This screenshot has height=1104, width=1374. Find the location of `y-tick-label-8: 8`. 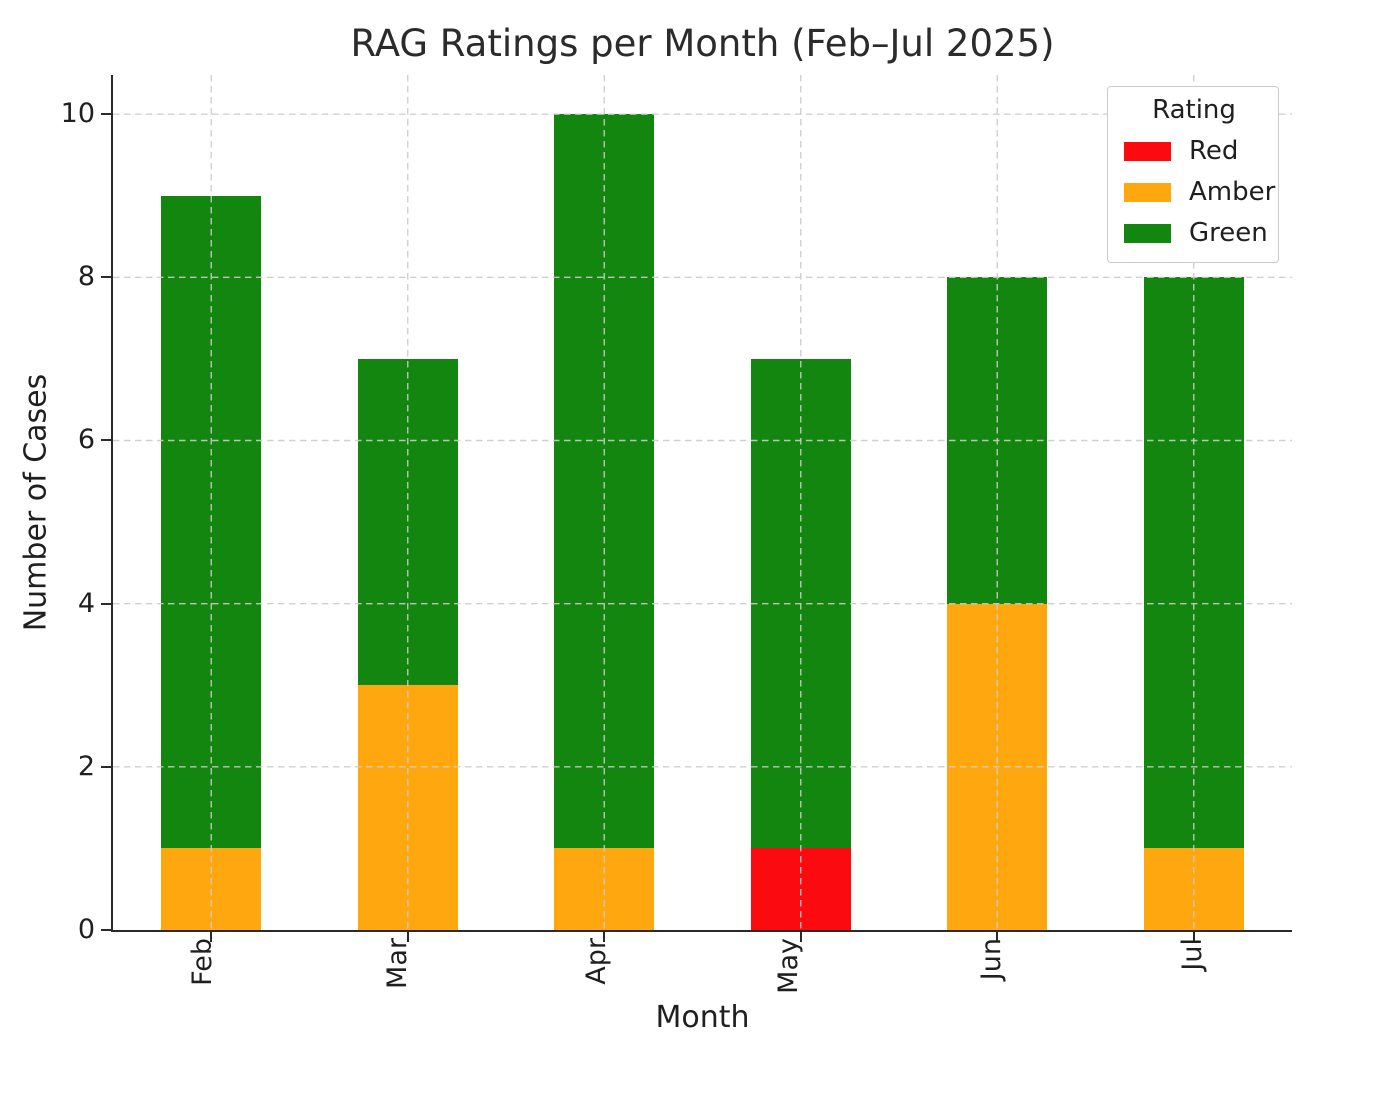

y-tick-label-8: 8 is located at coordinates (86, 277).